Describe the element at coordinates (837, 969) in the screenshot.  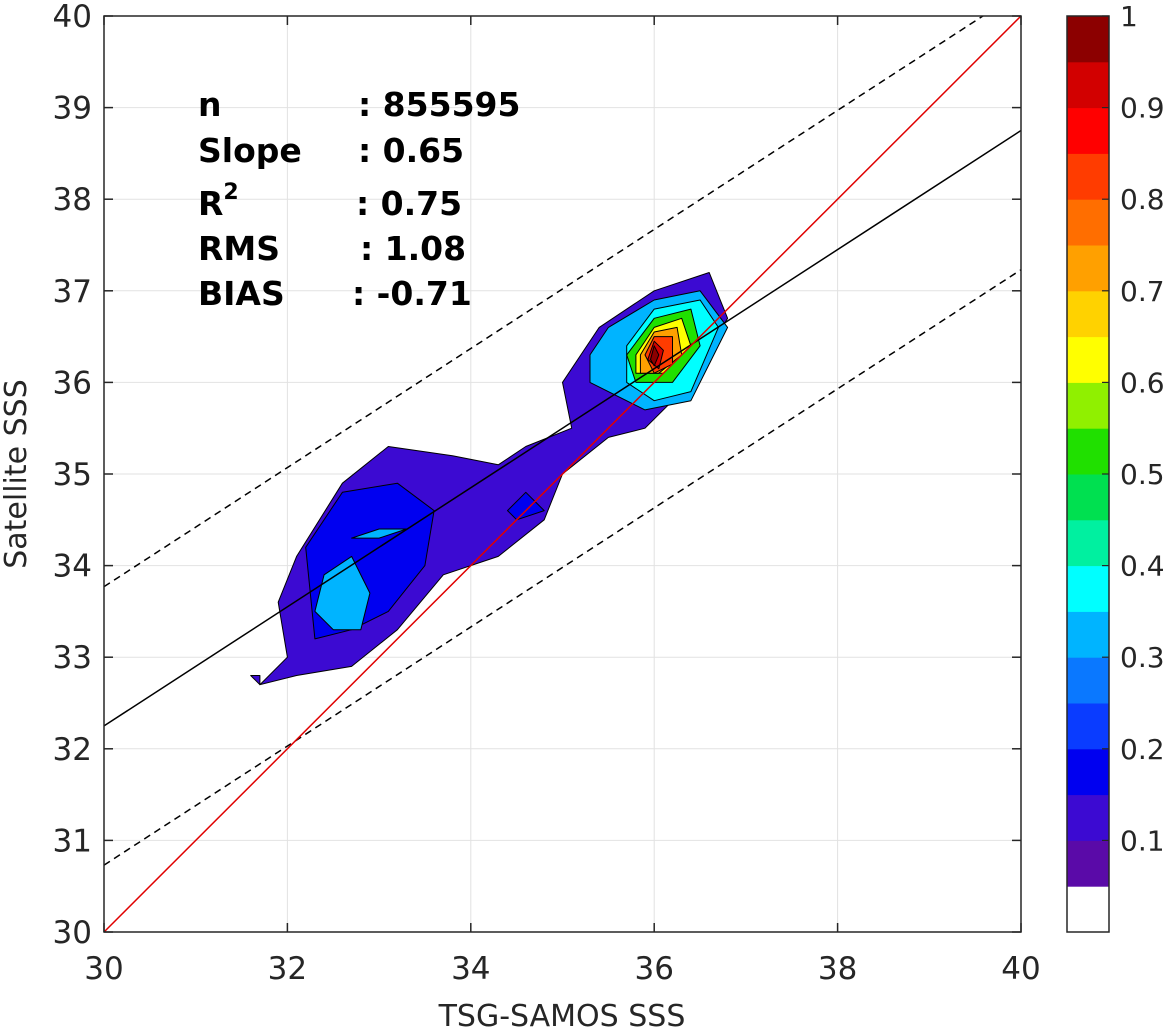
I see `x-tick-label: 38` at that location.